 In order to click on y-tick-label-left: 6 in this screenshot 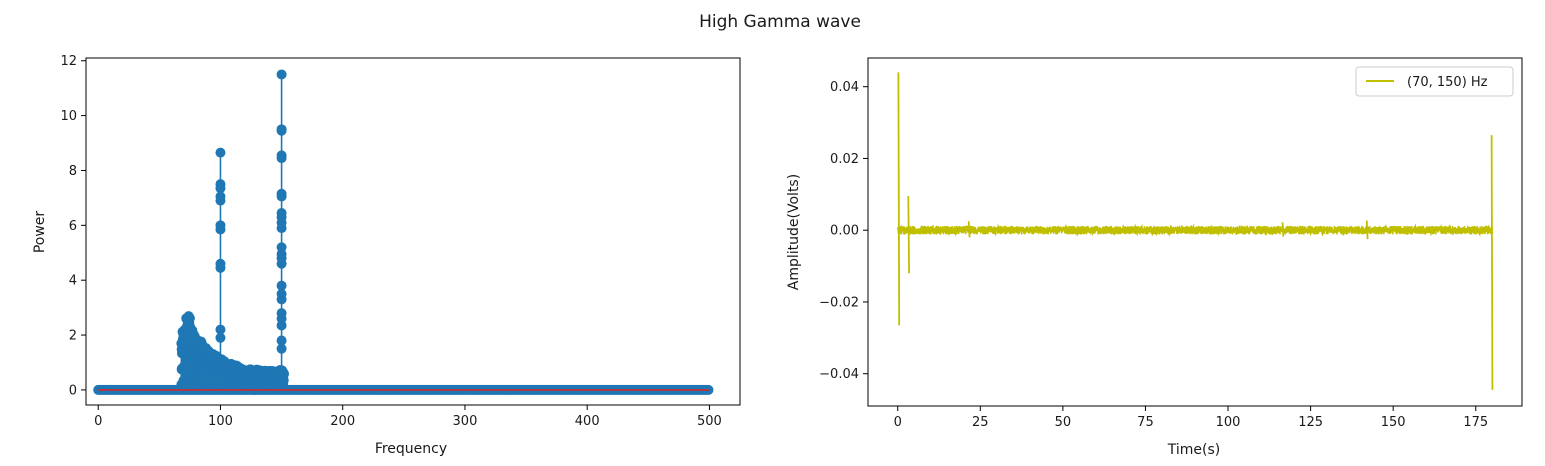, I will do `click(73, 226)`.